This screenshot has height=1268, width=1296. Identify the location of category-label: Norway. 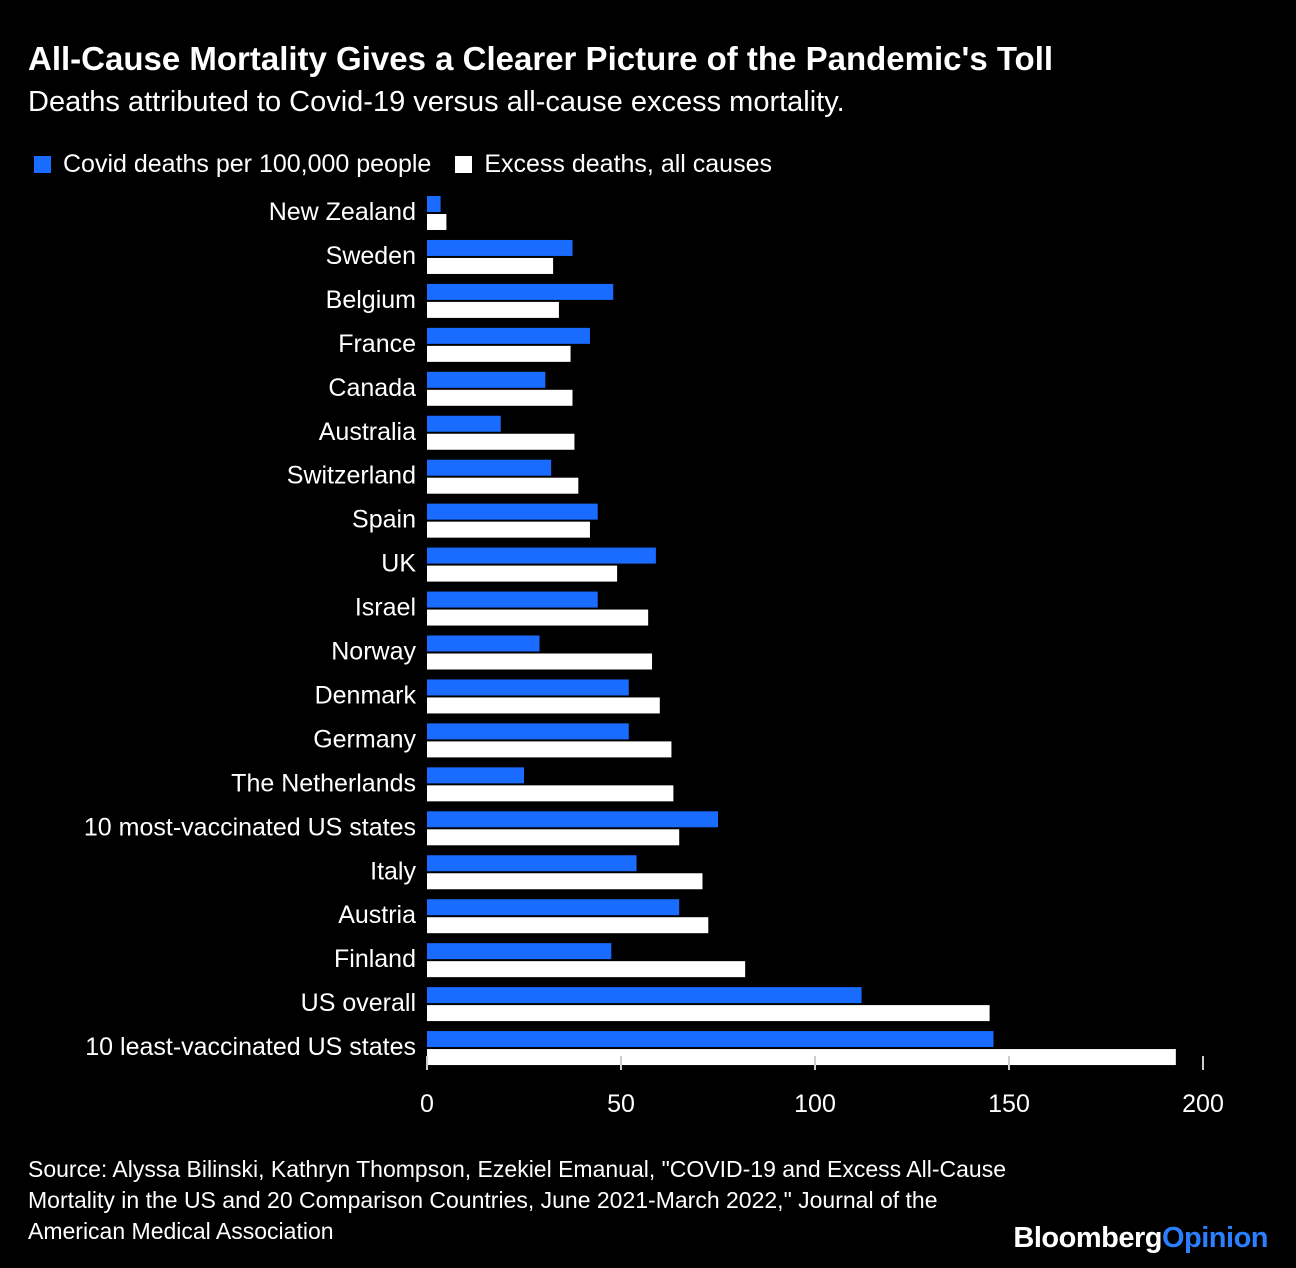
(373, 652).